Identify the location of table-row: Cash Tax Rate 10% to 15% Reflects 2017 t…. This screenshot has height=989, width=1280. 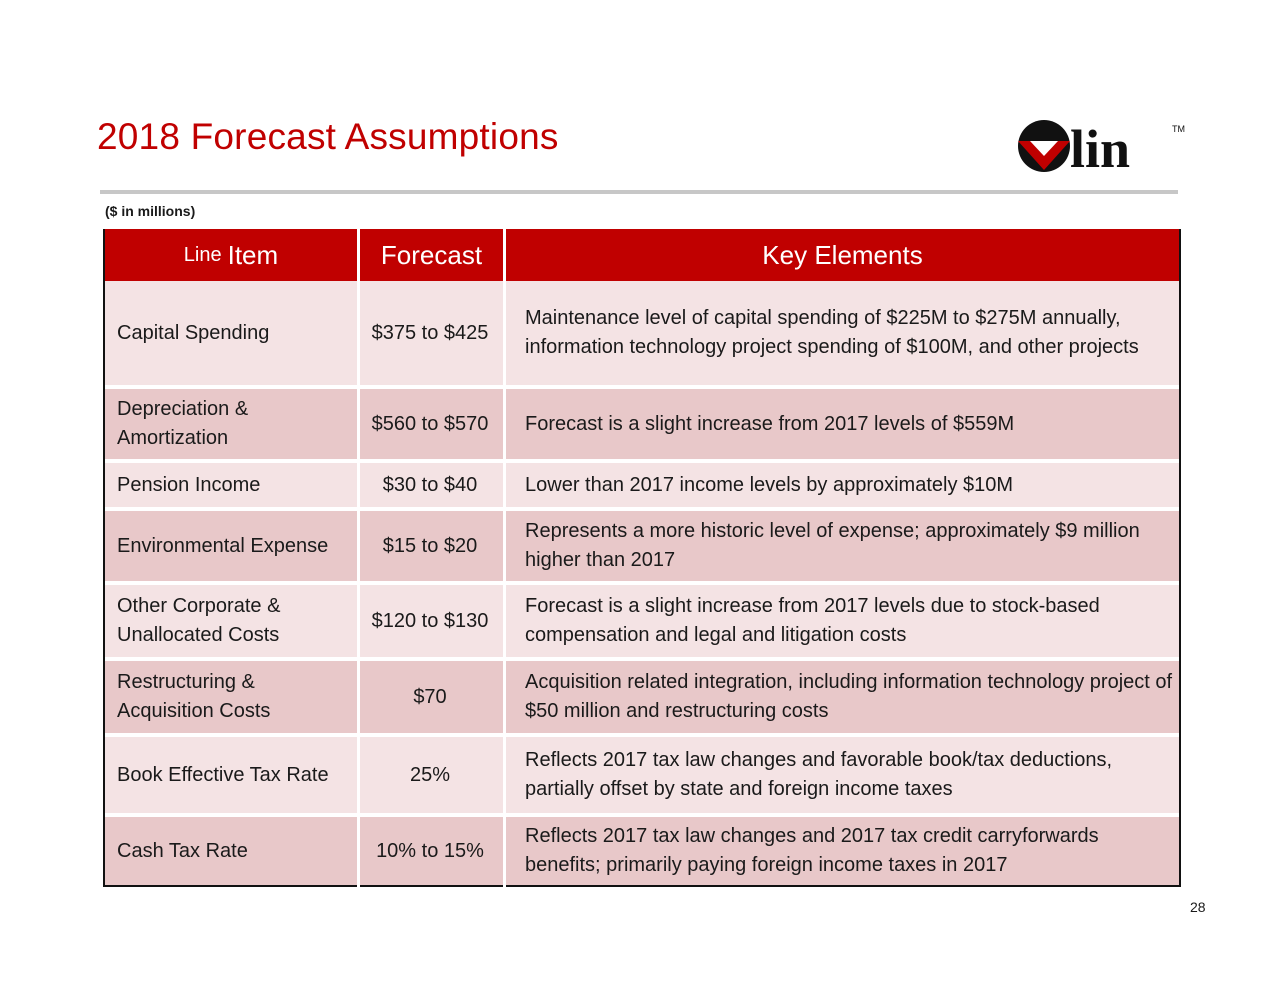
(642, 851).